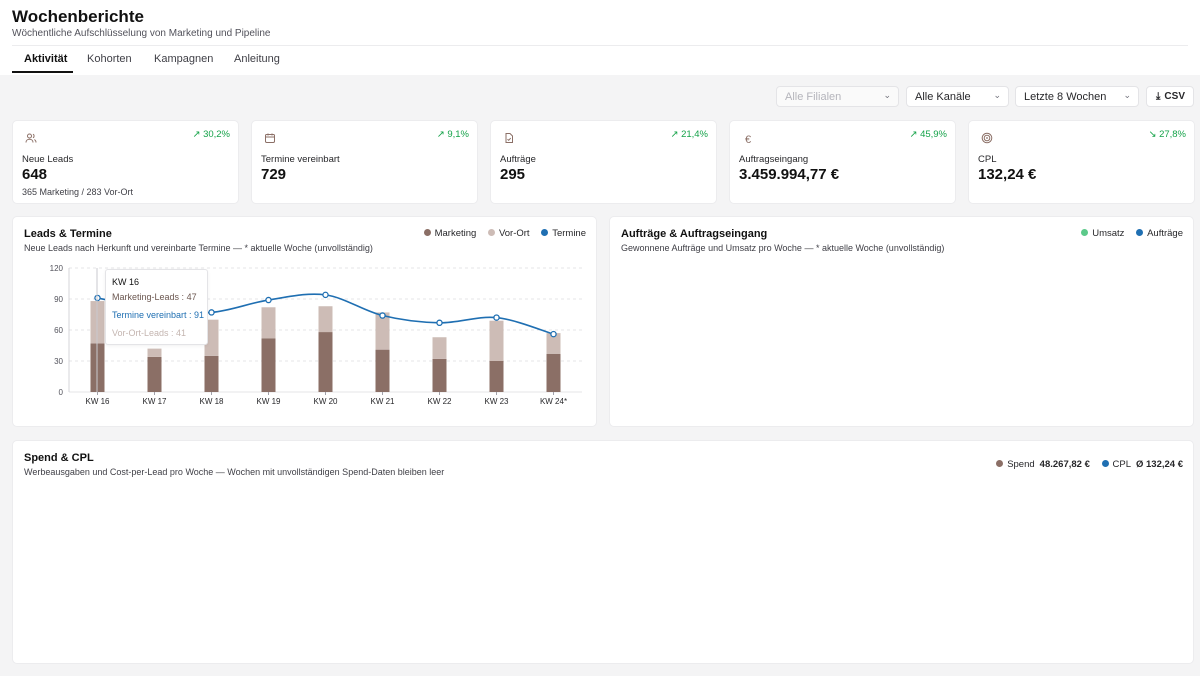  What do you see at coordinates (149, 315) in the screenshot?
I see `tooltip-label: Termine vereinbart` at bounding box center [149, 315].